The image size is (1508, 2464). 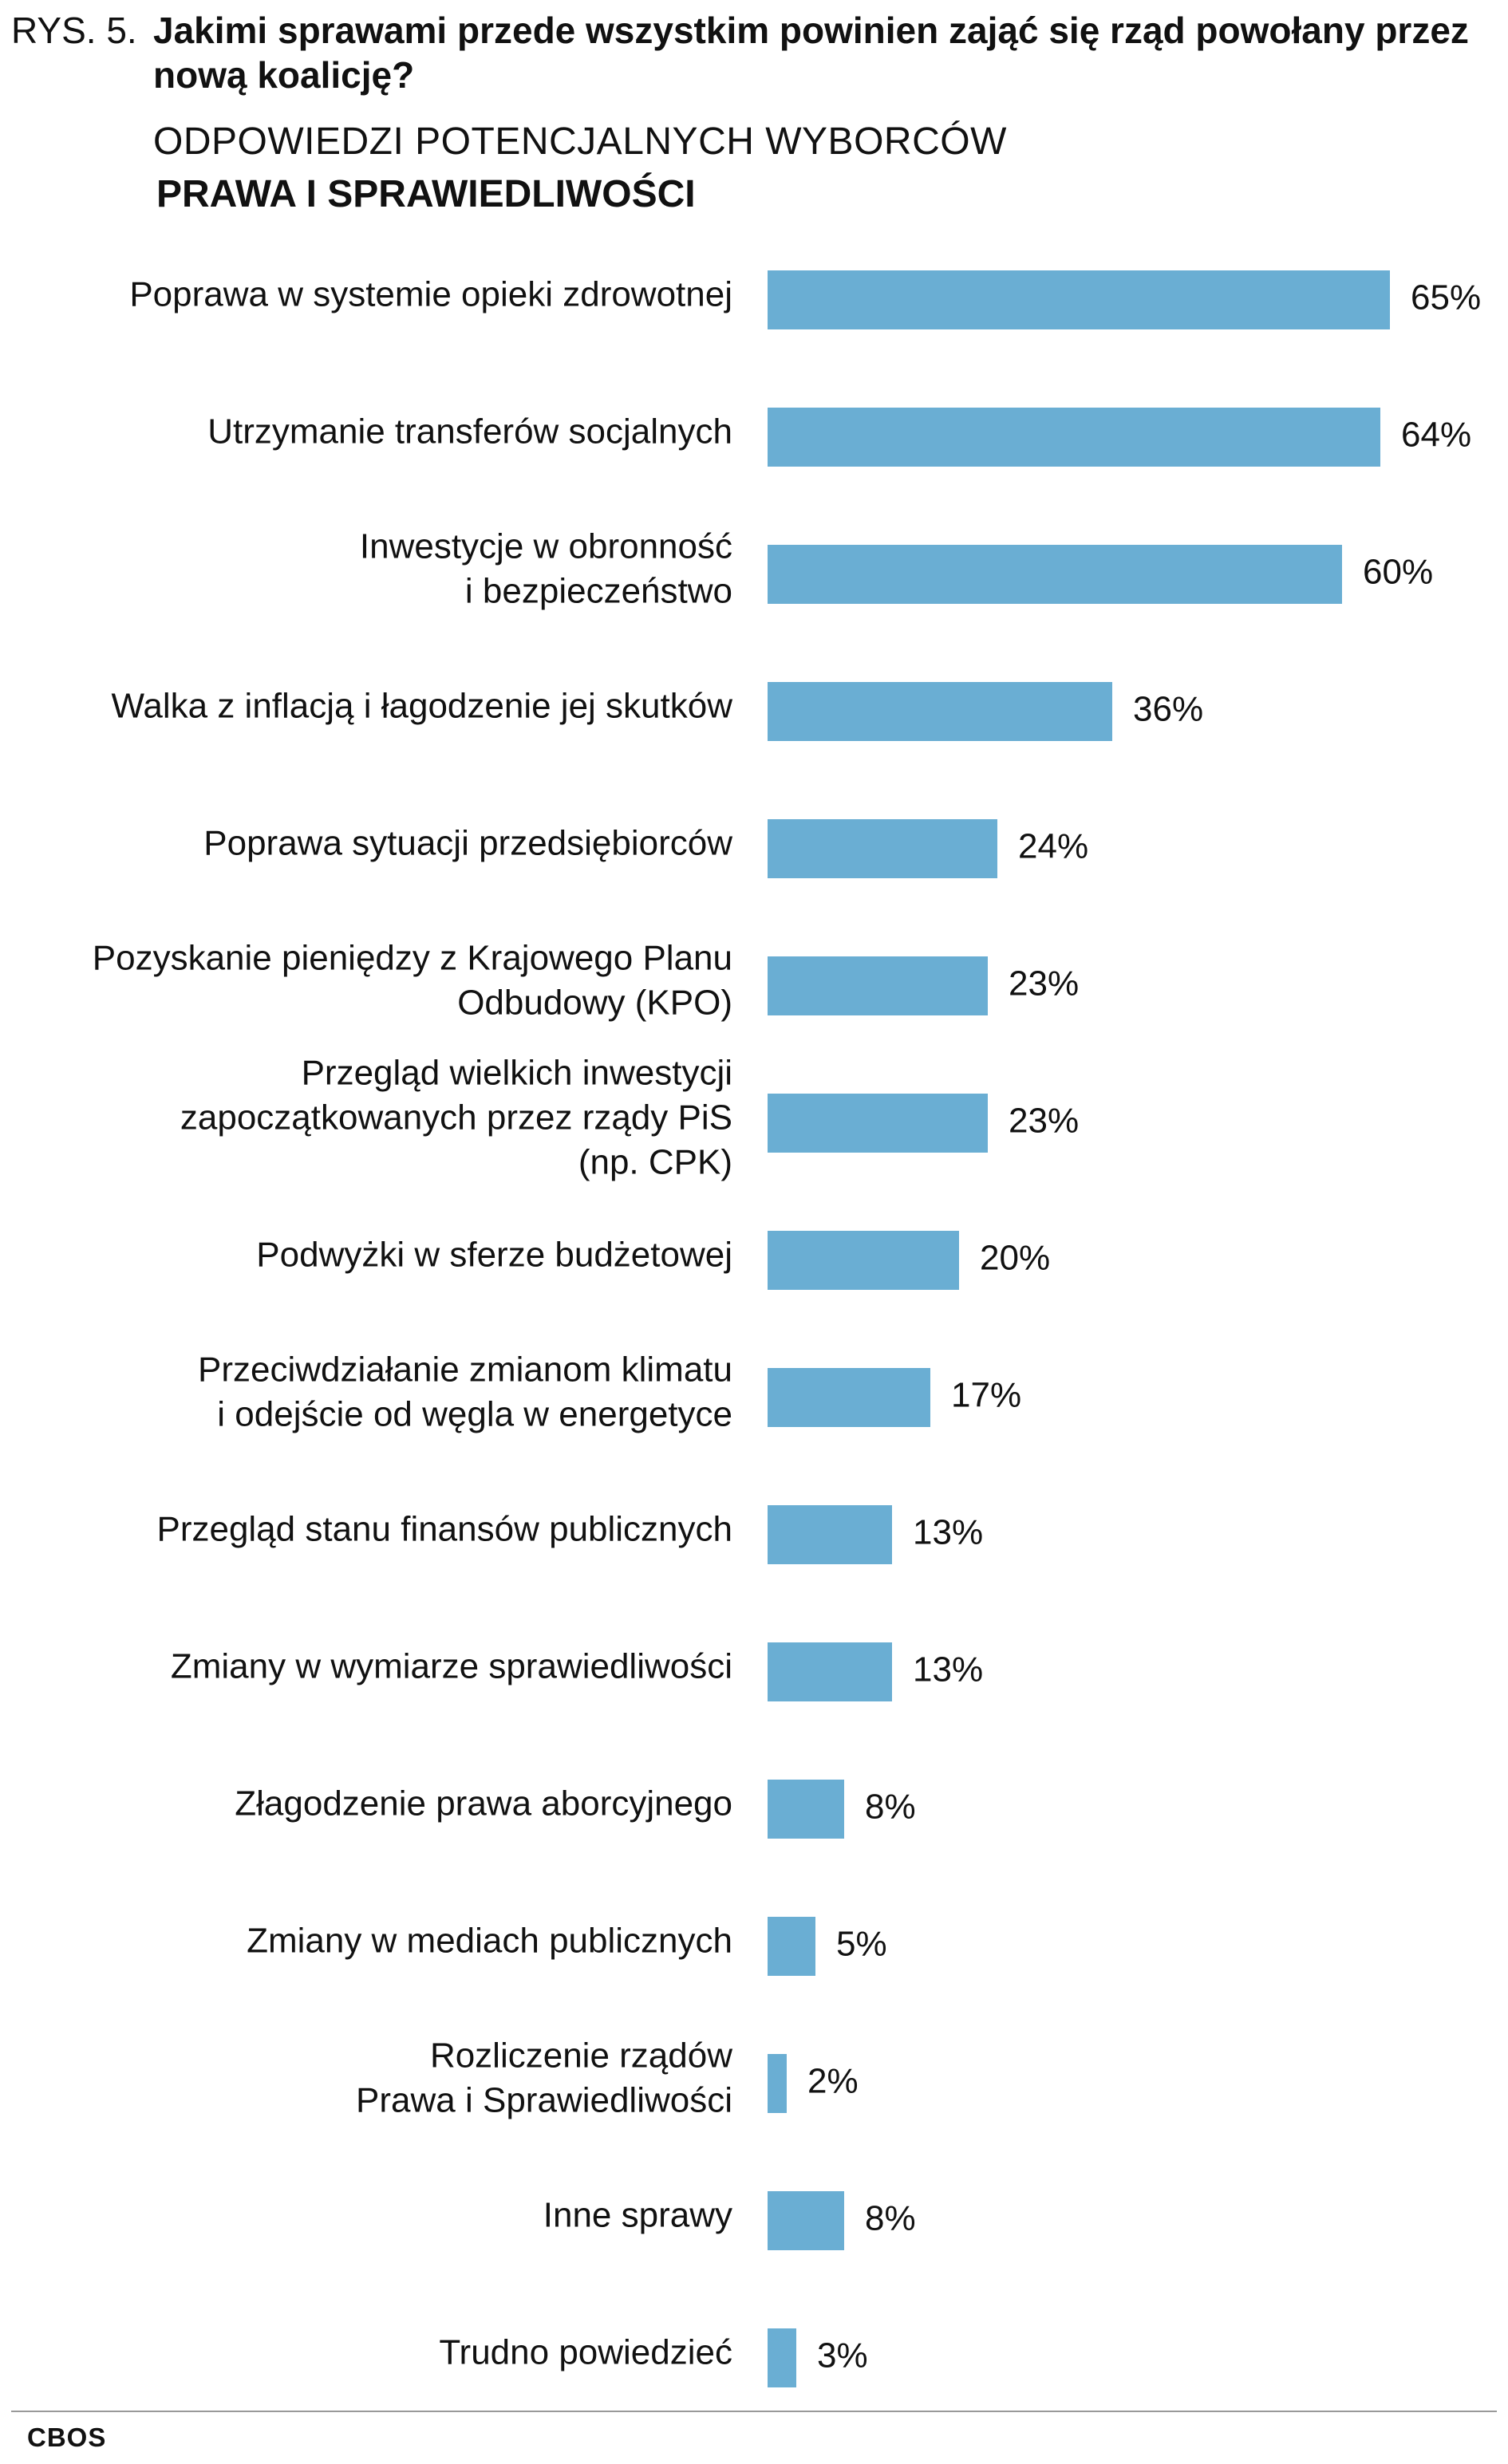 I want to click on category-label: Trudno powiedzieć, so click(x=585, y=2352).